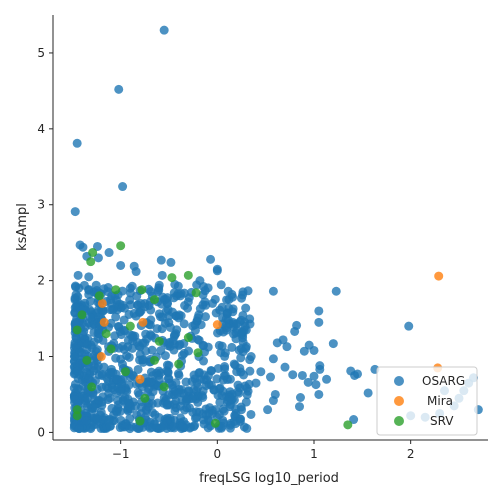 The height and width of the screenshot is (504, 500). I want to click on y-tick-label: 3, so click(41, 205).